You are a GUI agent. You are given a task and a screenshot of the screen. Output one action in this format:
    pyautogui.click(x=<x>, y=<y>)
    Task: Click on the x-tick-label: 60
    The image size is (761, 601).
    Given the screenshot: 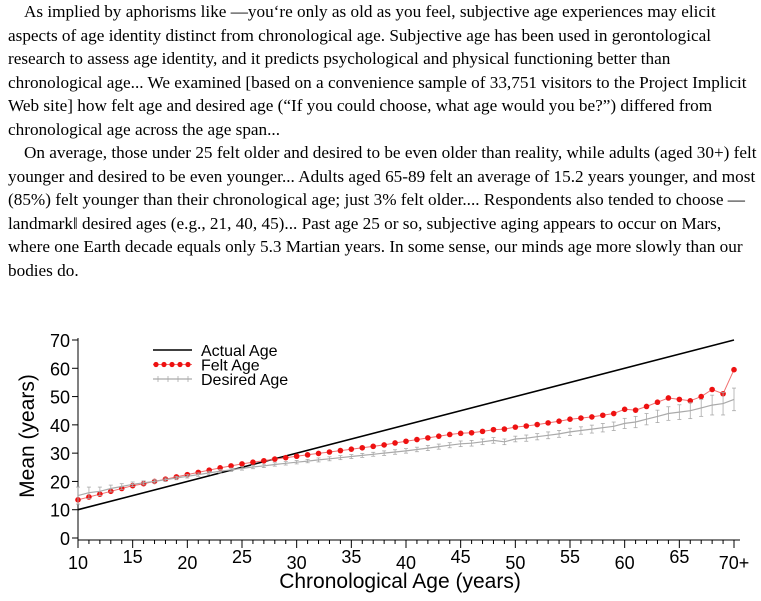 What is the action you would take?
    pyautogui.click(x=625, y=563)
    